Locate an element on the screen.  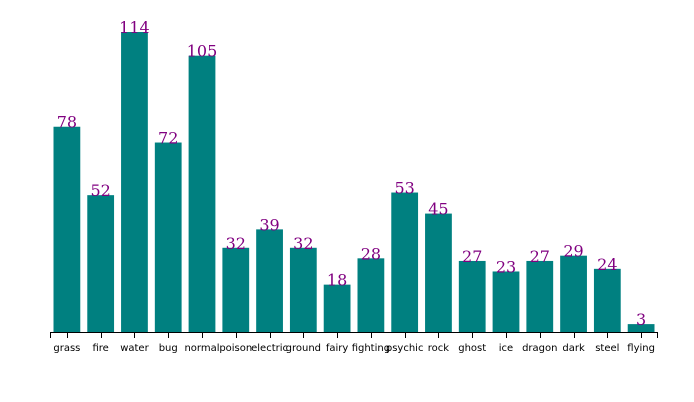
bar-electric is located at coordinates (269, 280).